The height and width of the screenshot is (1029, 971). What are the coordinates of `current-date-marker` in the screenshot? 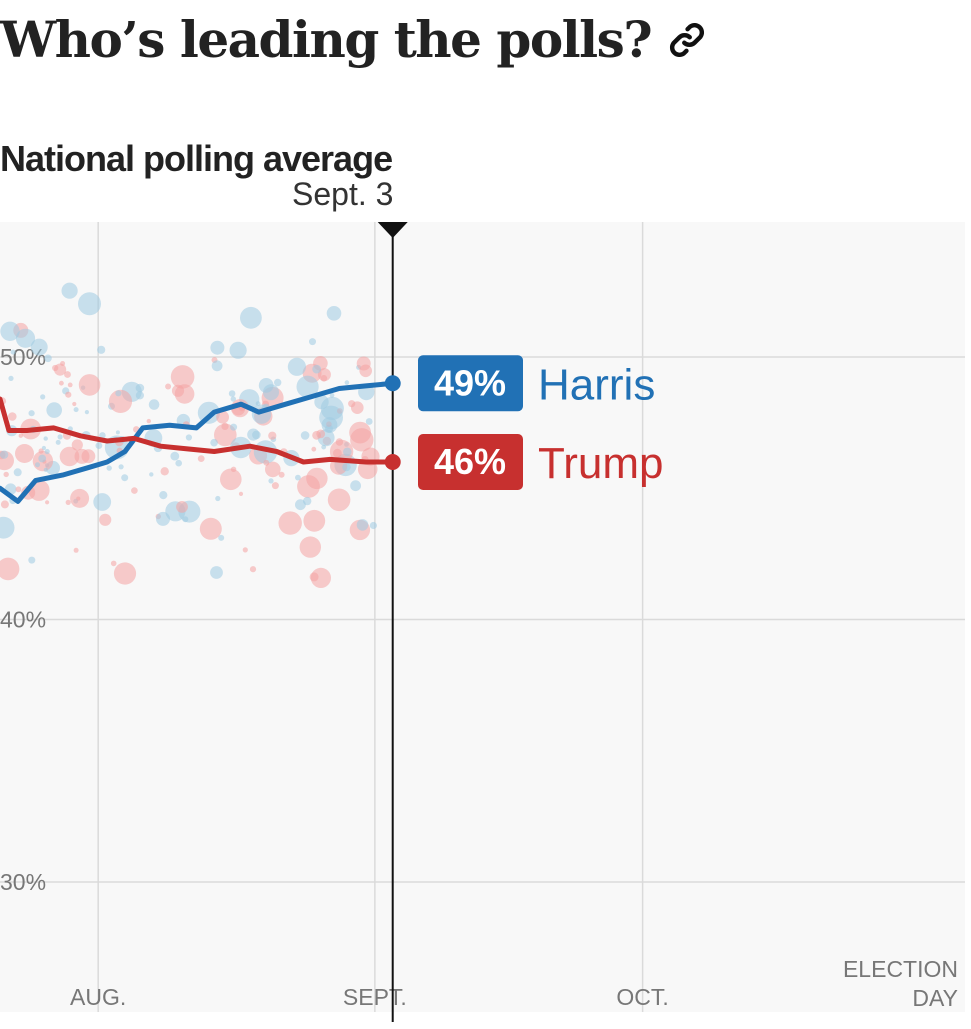 It's located at (392, 230).